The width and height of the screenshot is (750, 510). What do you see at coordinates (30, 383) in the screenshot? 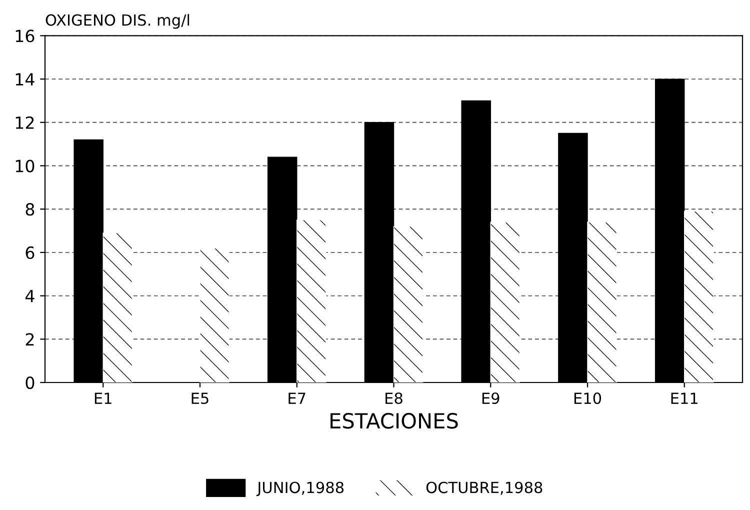
I see `y-tick-label: 0` at bounding box center [30, 383].